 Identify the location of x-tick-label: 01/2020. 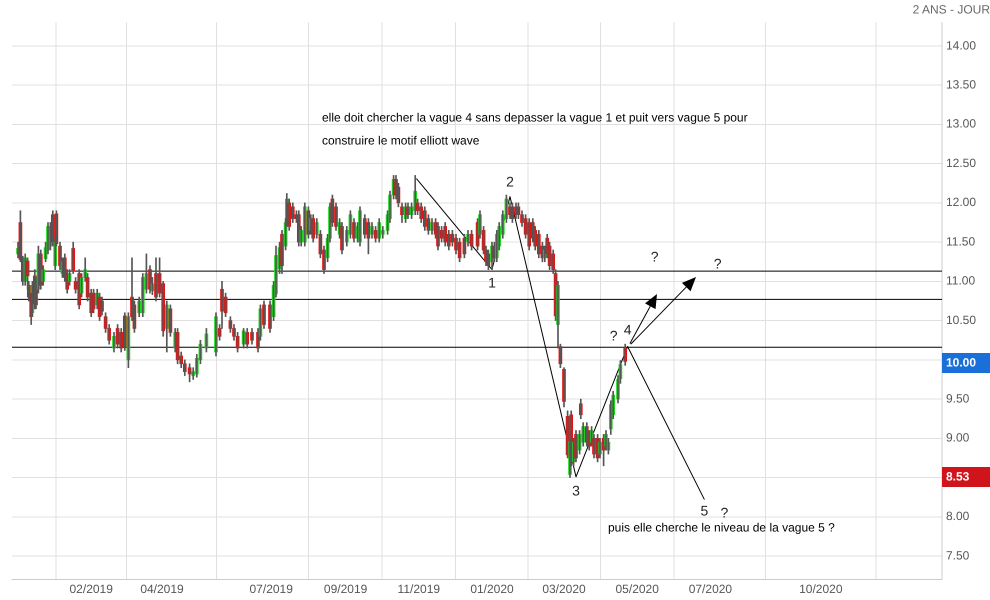
(492, 589).